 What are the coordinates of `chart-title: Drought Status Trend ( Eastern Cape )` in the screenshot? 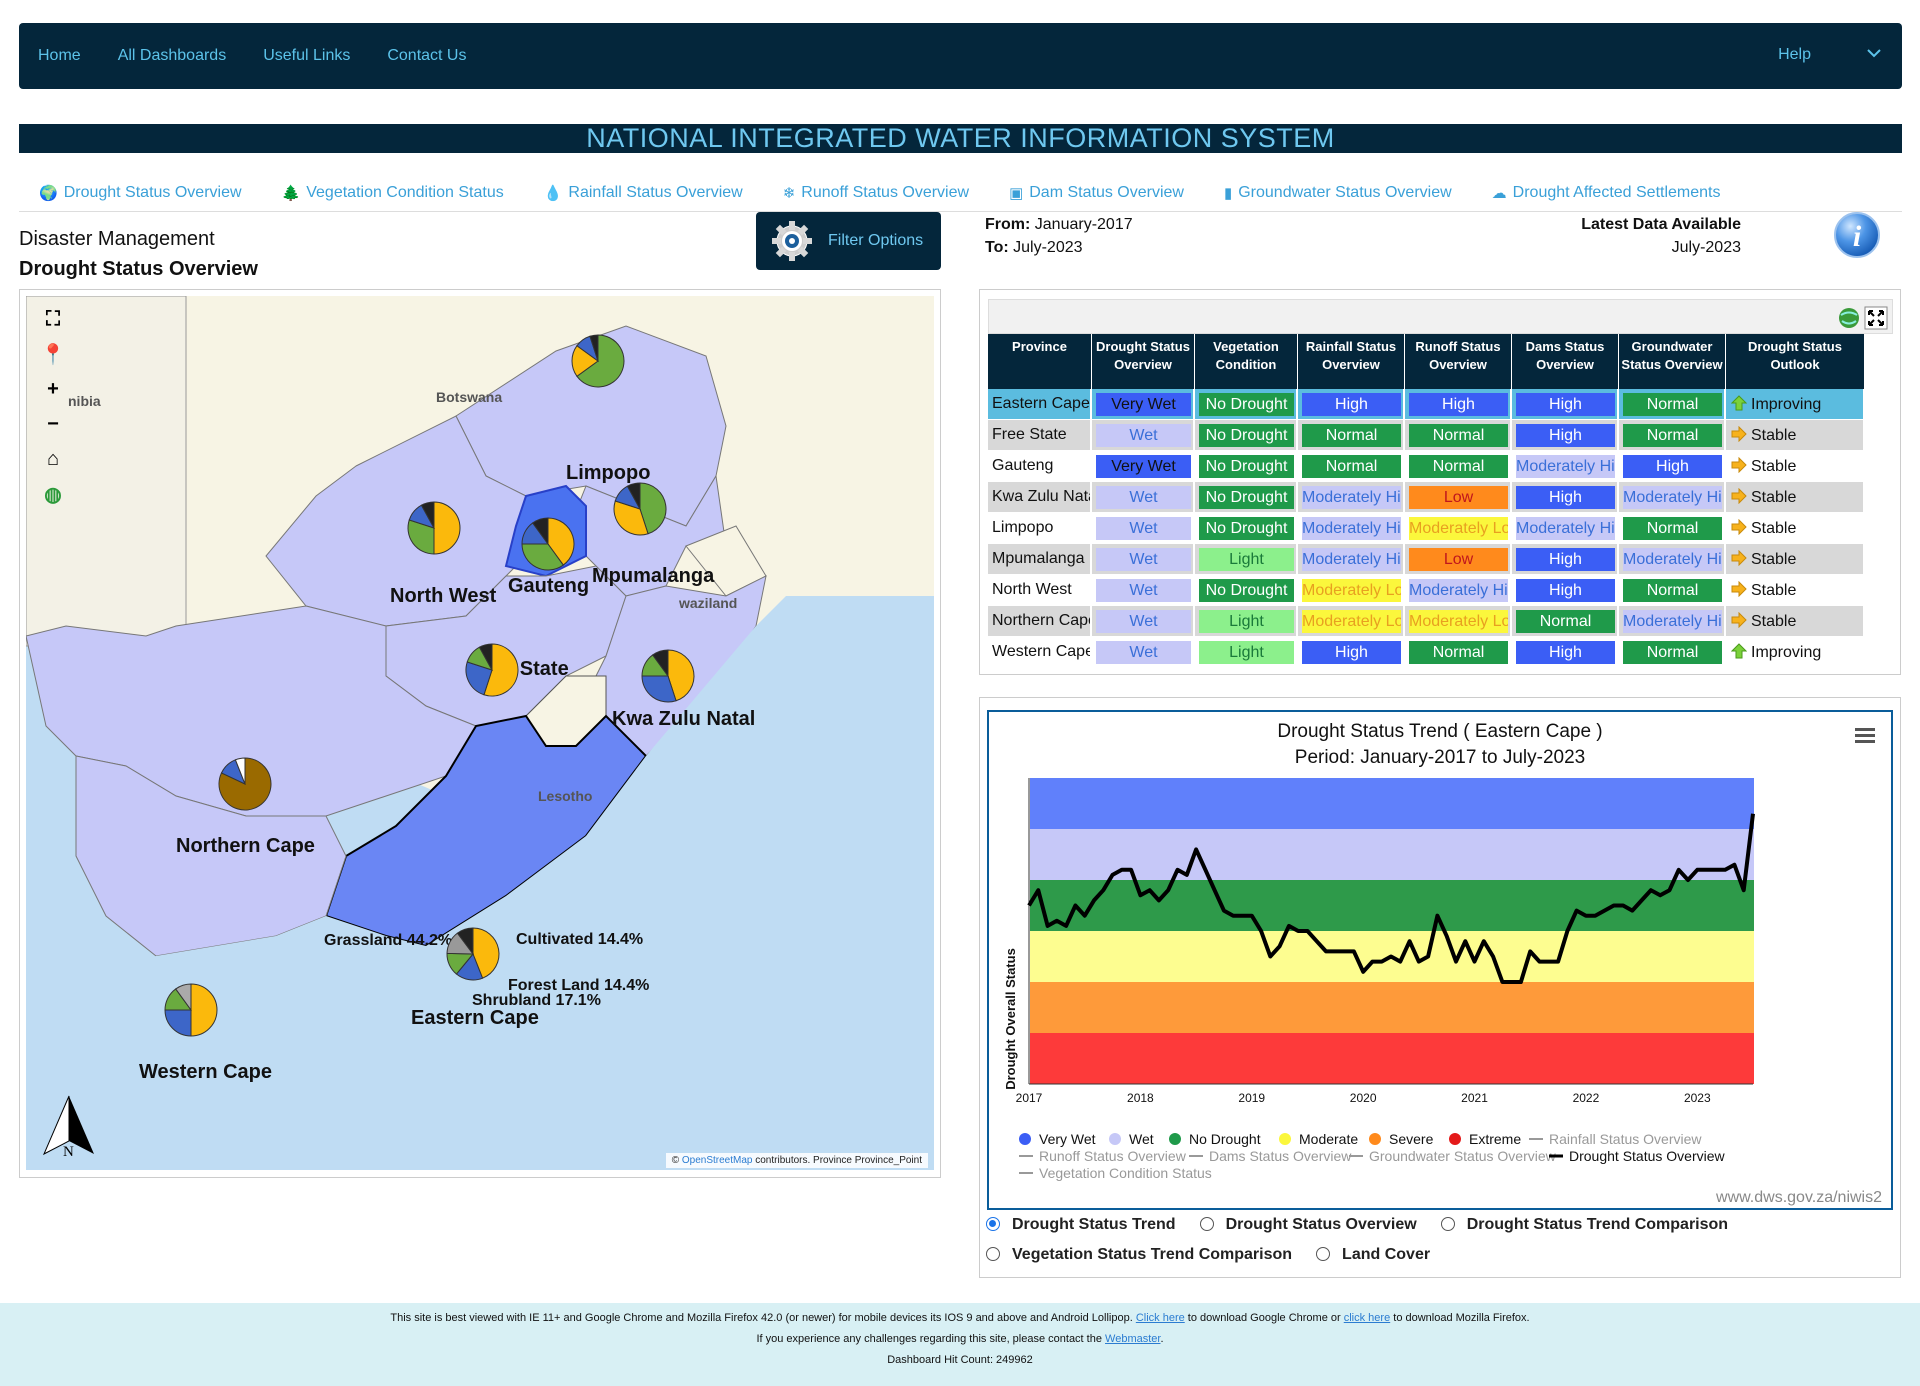 It's located at (1439, 731).